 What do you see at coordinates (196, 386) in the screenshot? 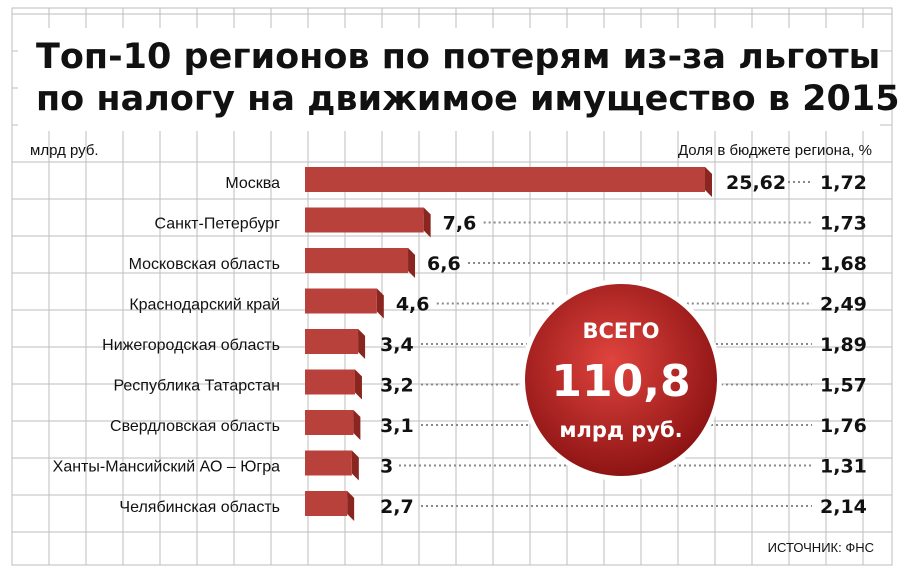
I see `category-label: Республика Татарстан` at bounding box center [196, 386].